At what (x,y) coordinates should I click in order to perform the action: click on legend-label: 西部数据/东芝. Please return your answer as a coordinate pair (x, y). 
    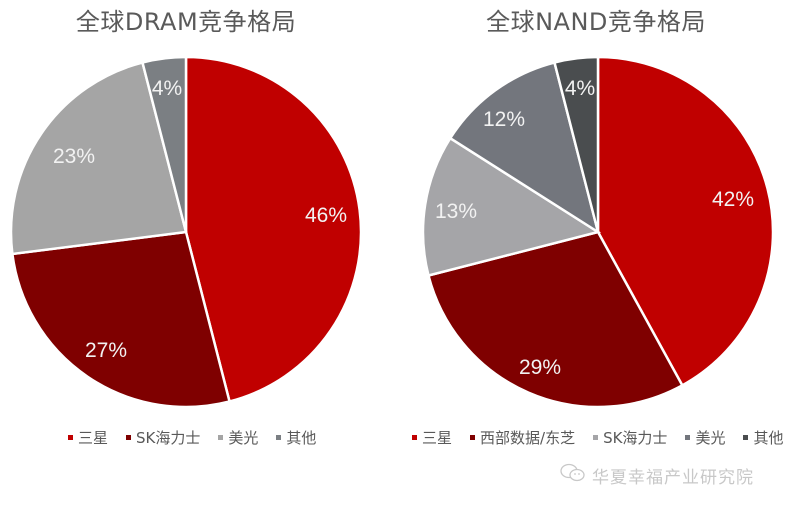
    Looking at the image, I should click on (528, 438).